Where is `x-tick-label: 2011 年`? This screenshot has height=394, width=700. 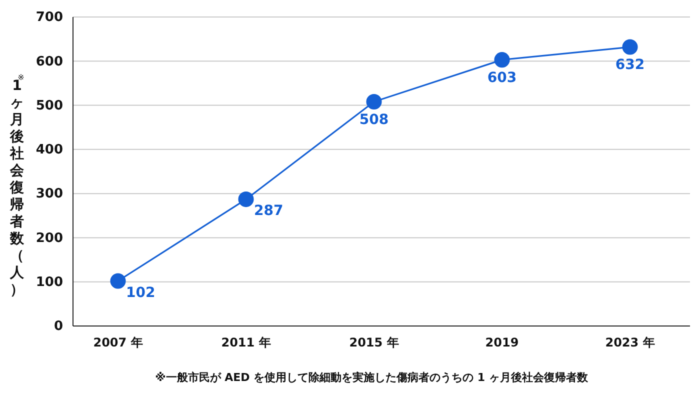 x-tick-label: 2011 年 is located at coordinates (246, 343).